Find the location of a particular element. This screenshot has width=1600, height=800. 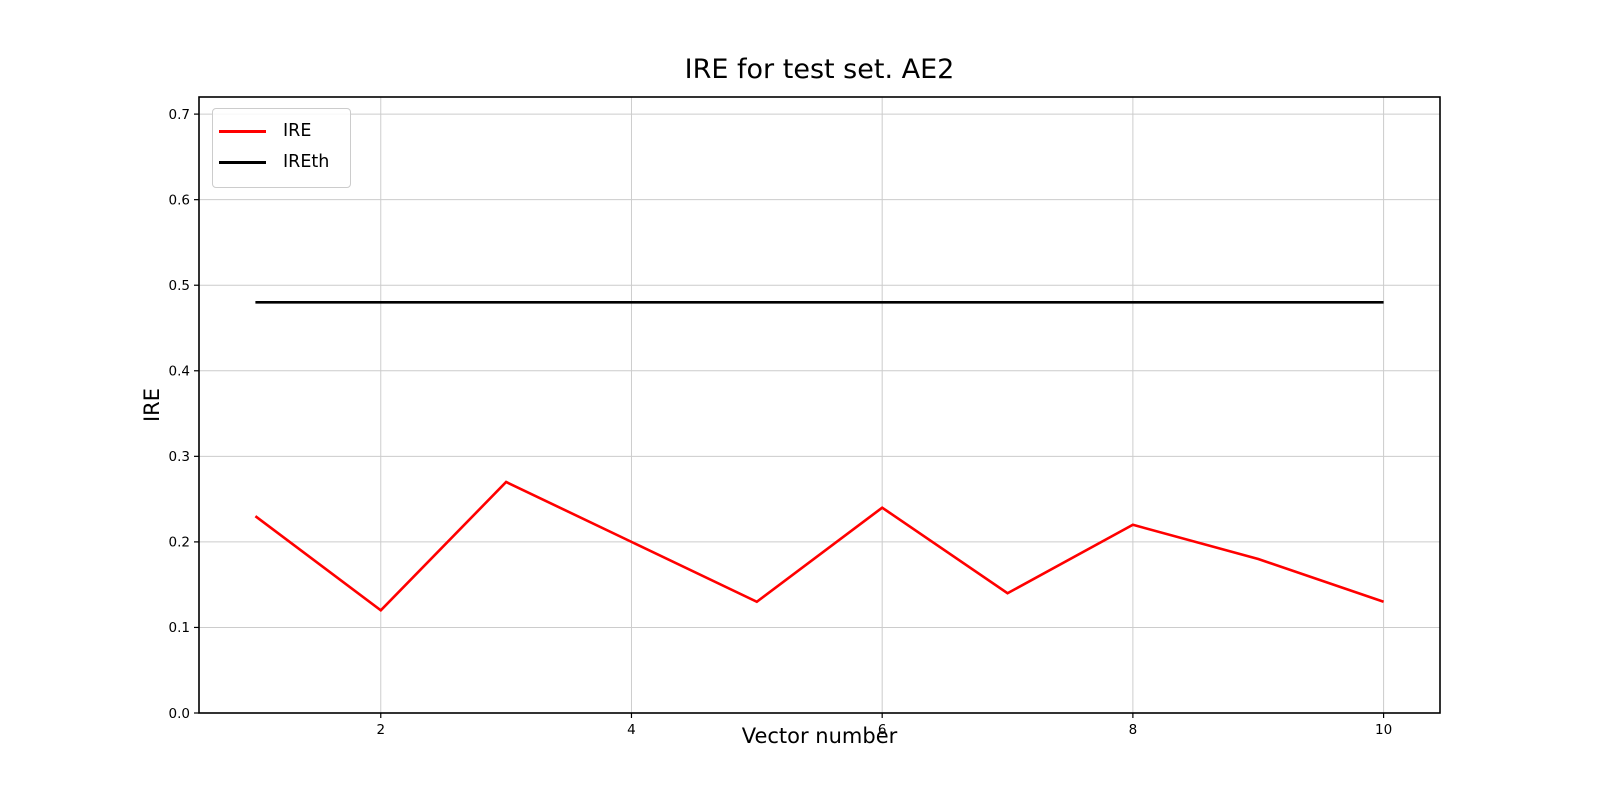

x-tick-label: 2 is located at coordinates (380, 730).